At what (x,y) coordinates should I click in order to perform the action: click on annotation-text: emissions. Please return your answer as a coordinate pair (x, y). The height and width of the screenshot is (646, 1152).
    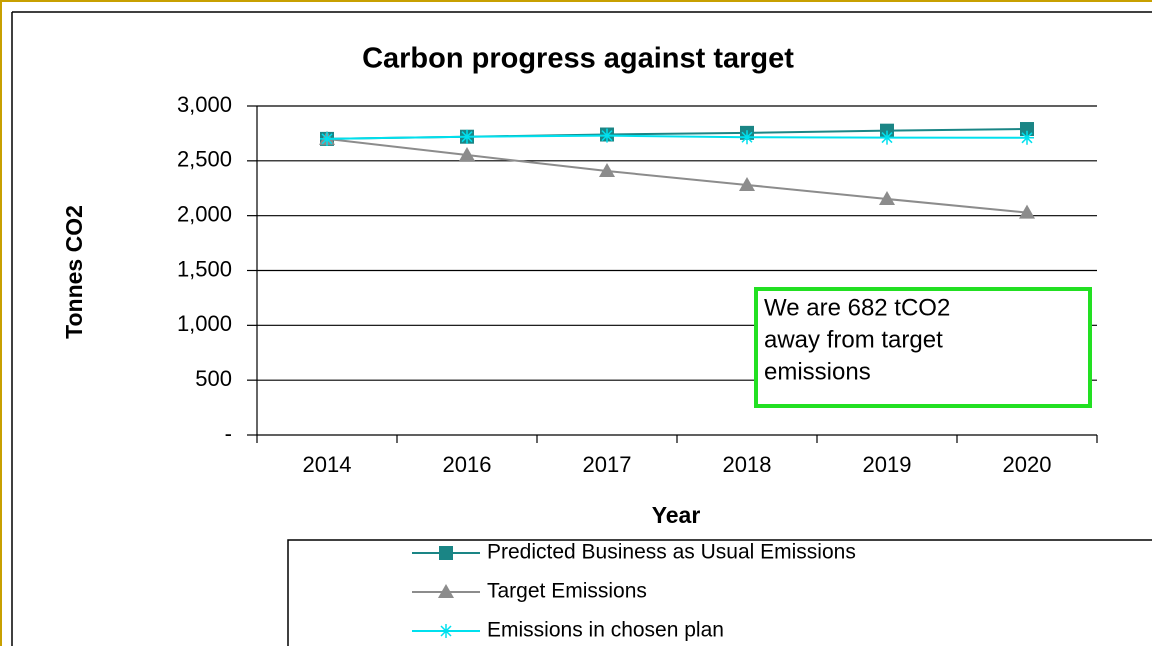
    Looking at the image, I should click on (817, 371).